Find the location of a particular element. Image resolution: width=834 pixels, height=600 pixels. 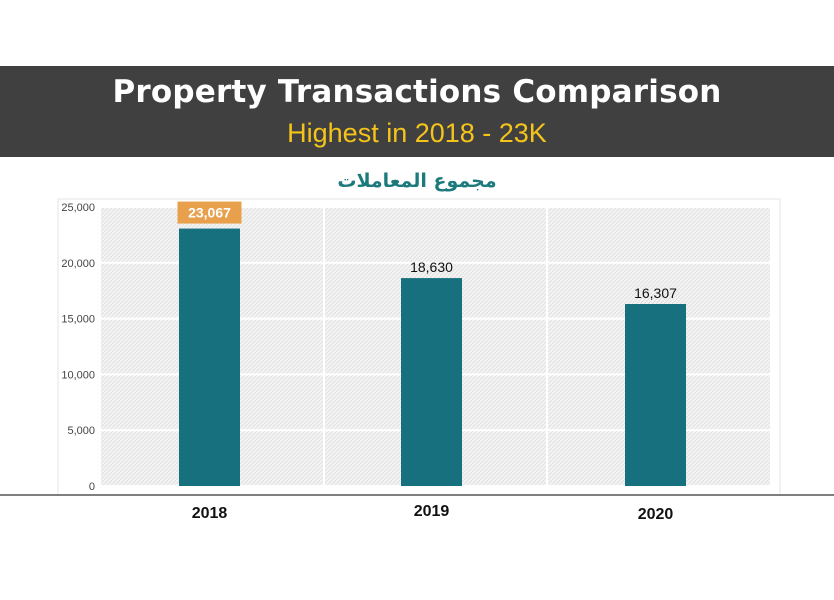

data-label: 18,630 is located at coordinates (431, 267).